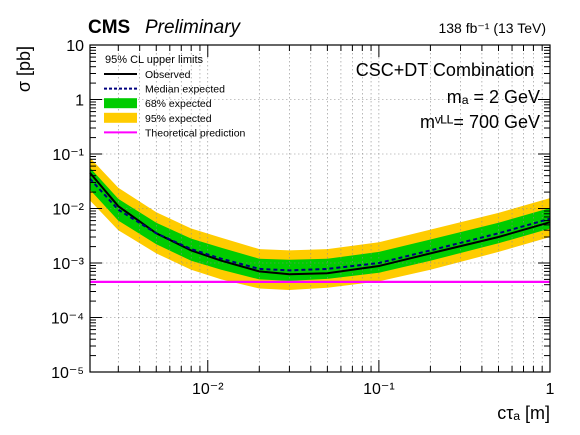  What do you see at coordinates (154, 60) in the screenshot?
I see `legend-title: 95% CL upper limits` at bounding box center [154, 60].